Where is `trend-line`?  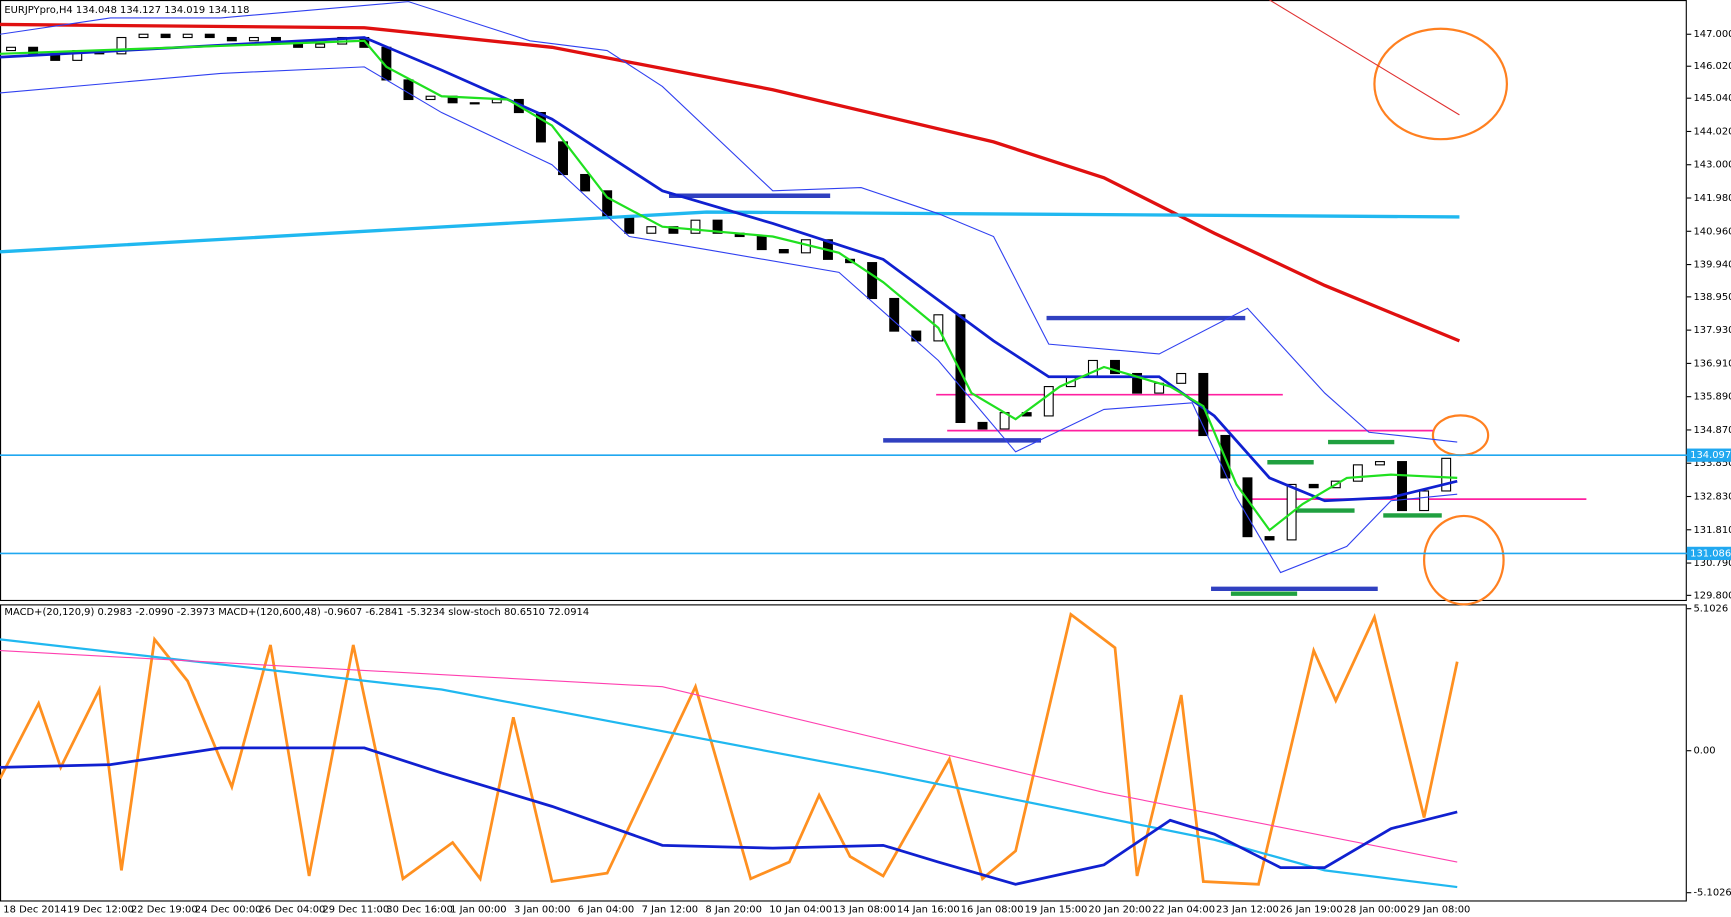 trend-line is located at coordinates (1364, 58).